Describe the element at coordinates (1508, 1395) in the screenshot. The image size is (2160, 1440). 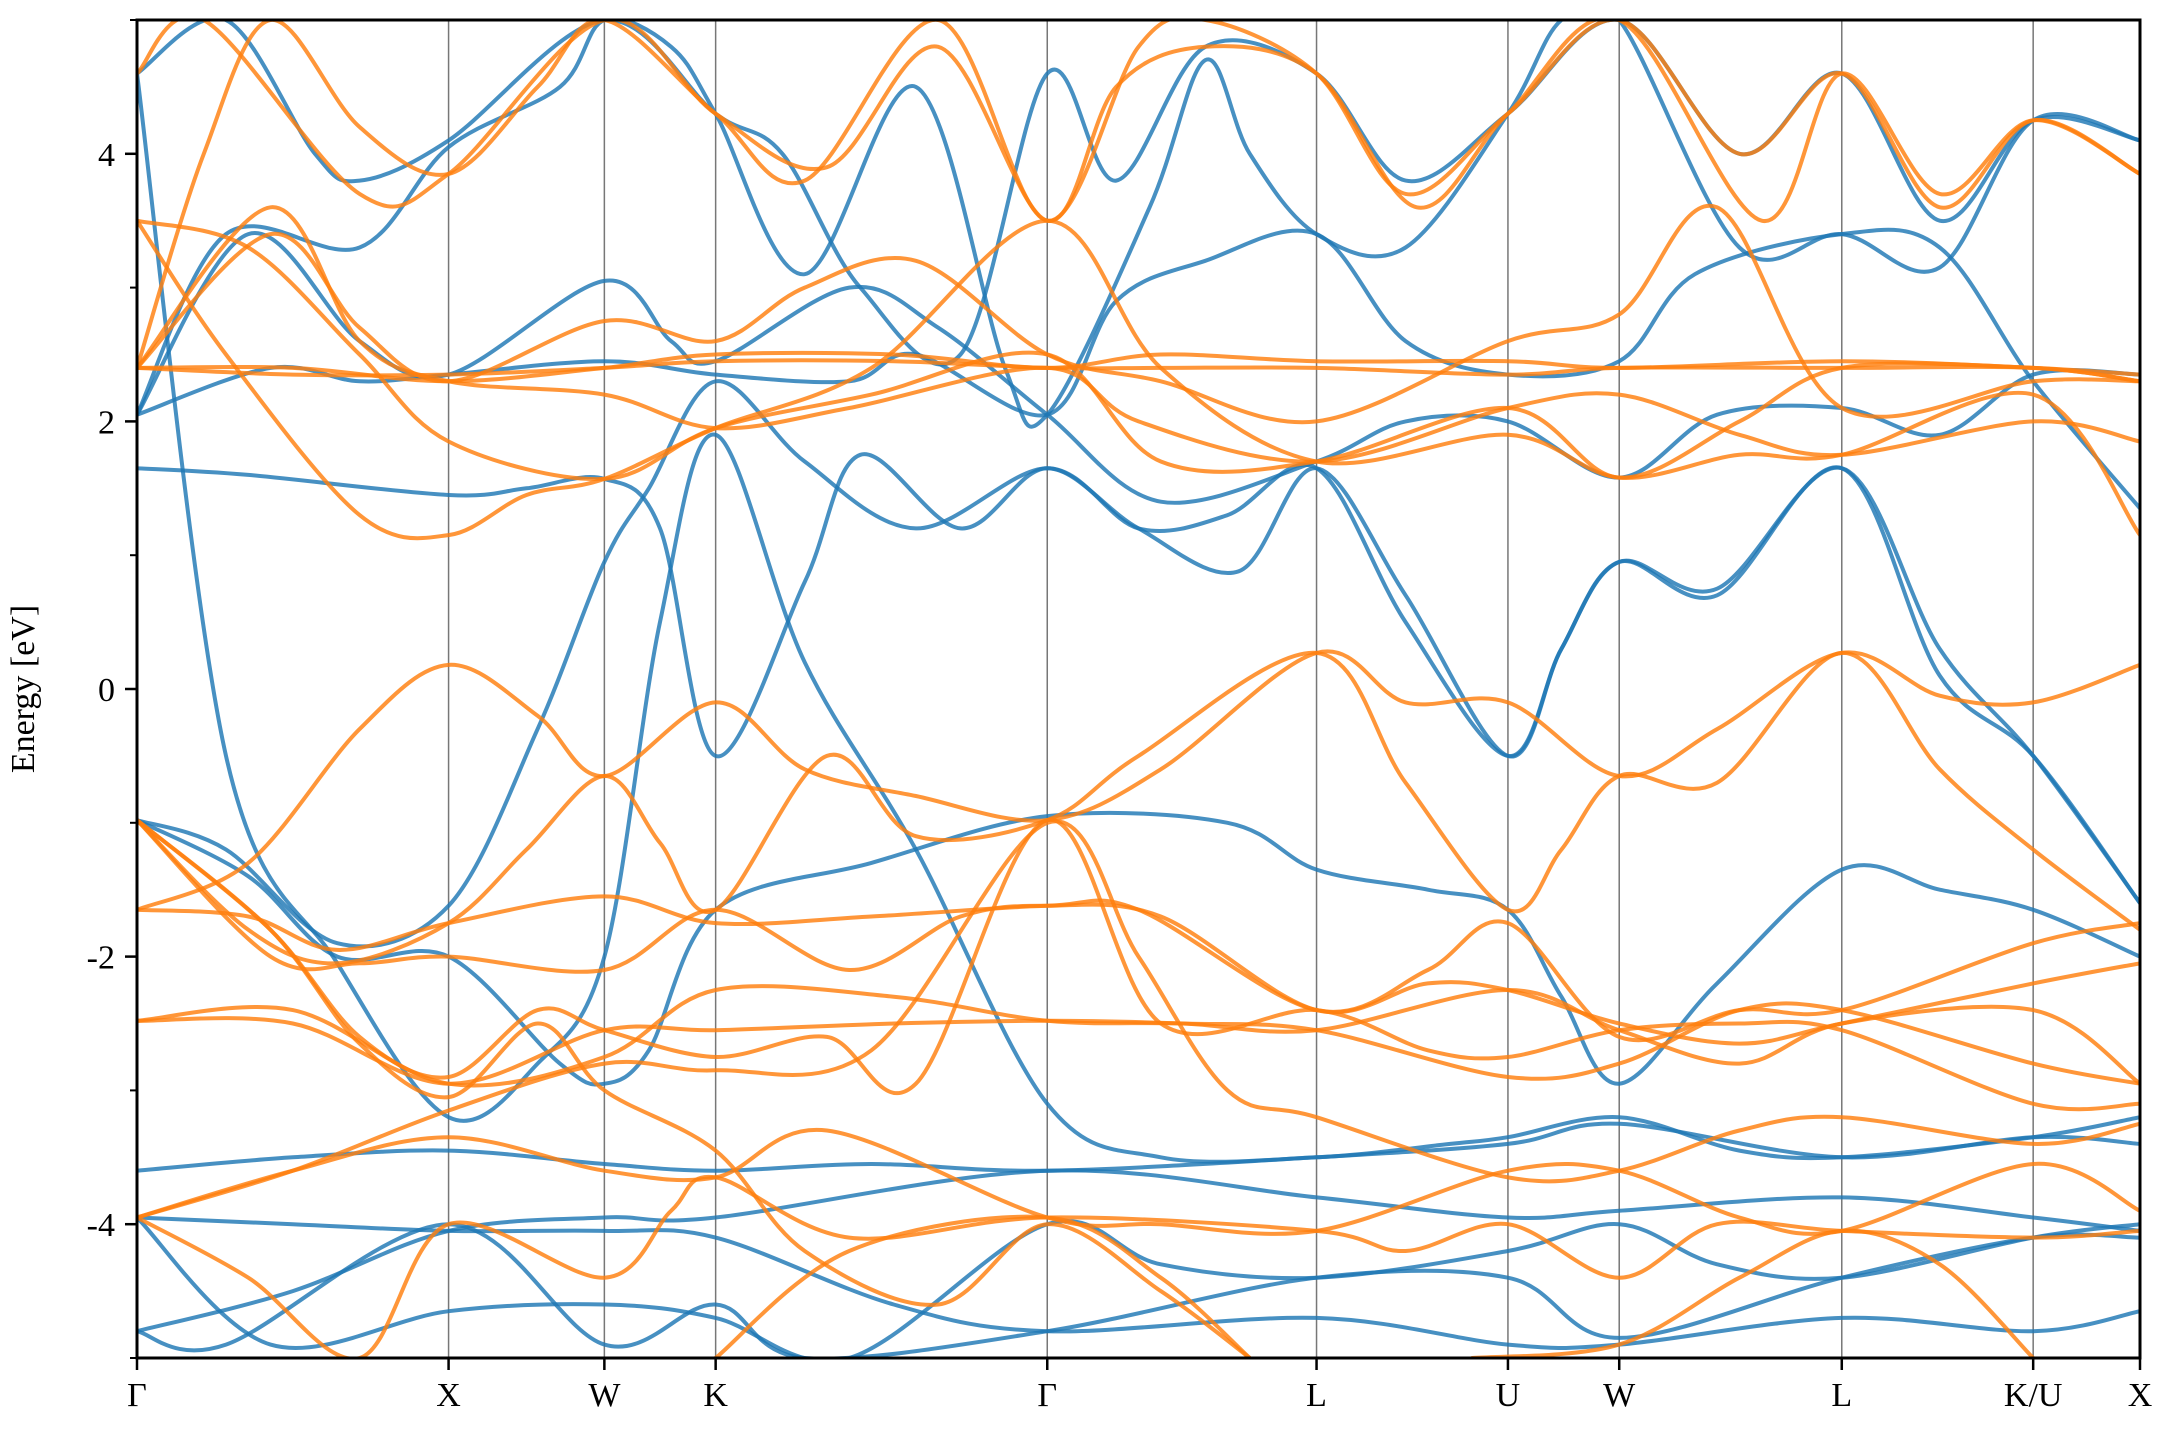
I see `x-tick-label-6: U` at that location.